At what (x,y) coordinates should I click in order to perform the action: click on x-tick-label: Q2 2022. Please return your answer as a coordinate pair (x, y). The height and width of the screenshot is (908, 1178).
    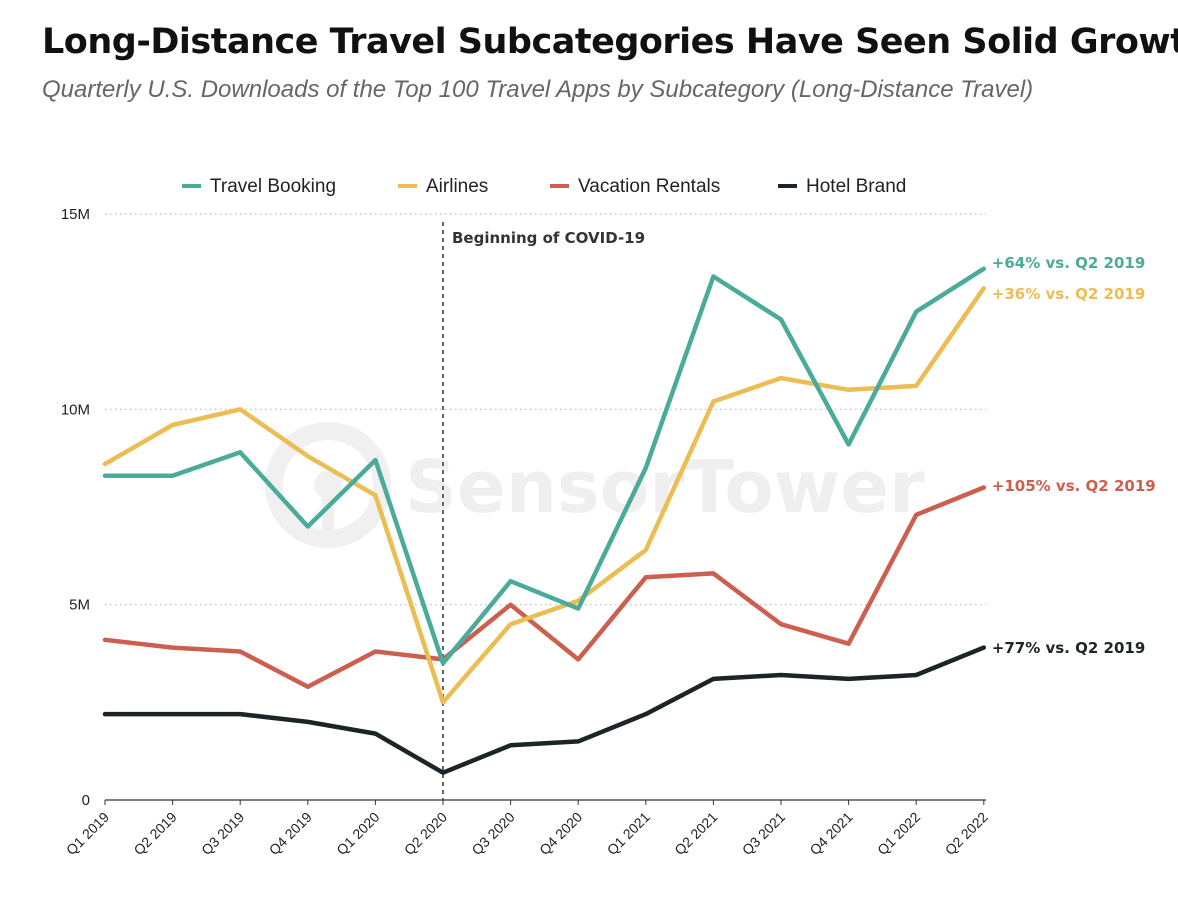
    Looking at the image, I should click on (966, 833).